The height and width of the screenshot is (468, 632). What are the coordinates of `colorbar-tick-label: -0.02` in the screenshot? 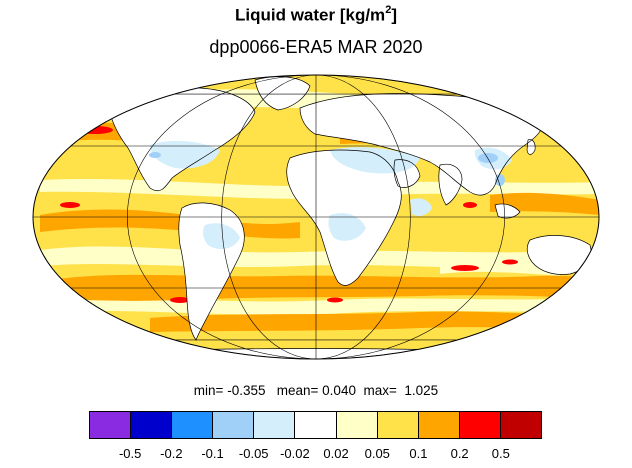 It's located at (295, 453).